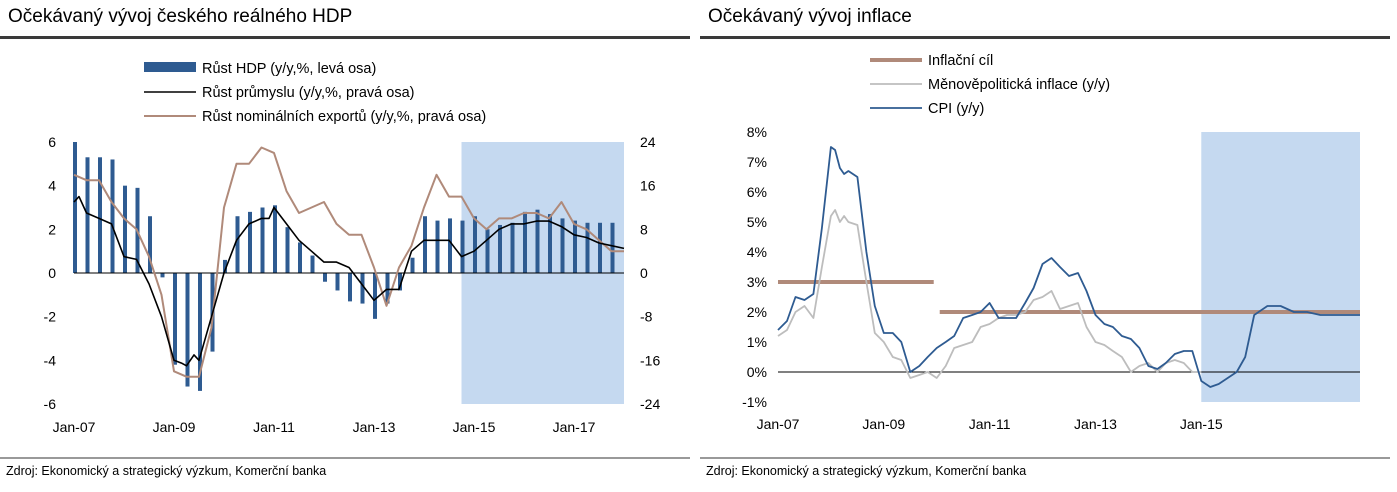 The height and width of the screenshot is (492, 1397). What do you see at coordinates (650, 360) in the screenshot?
I see `right-y-tick-label: -16` at bounding box center [650, 360].